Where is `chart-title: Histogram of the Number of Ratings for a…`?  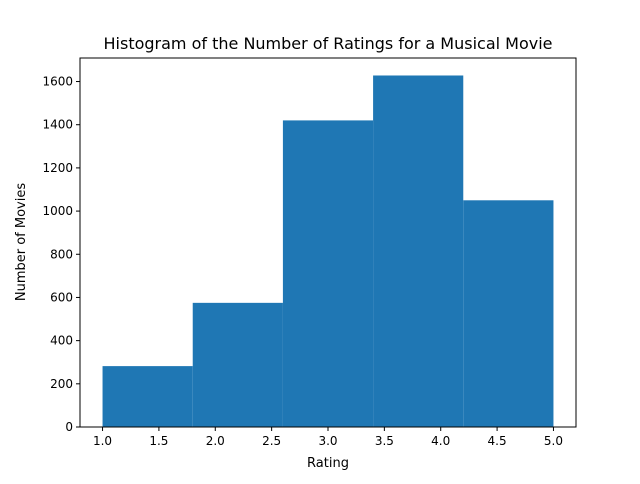 chart-title: Histogram of the Number of Ratings for a… is located at coordinates (328, 43).